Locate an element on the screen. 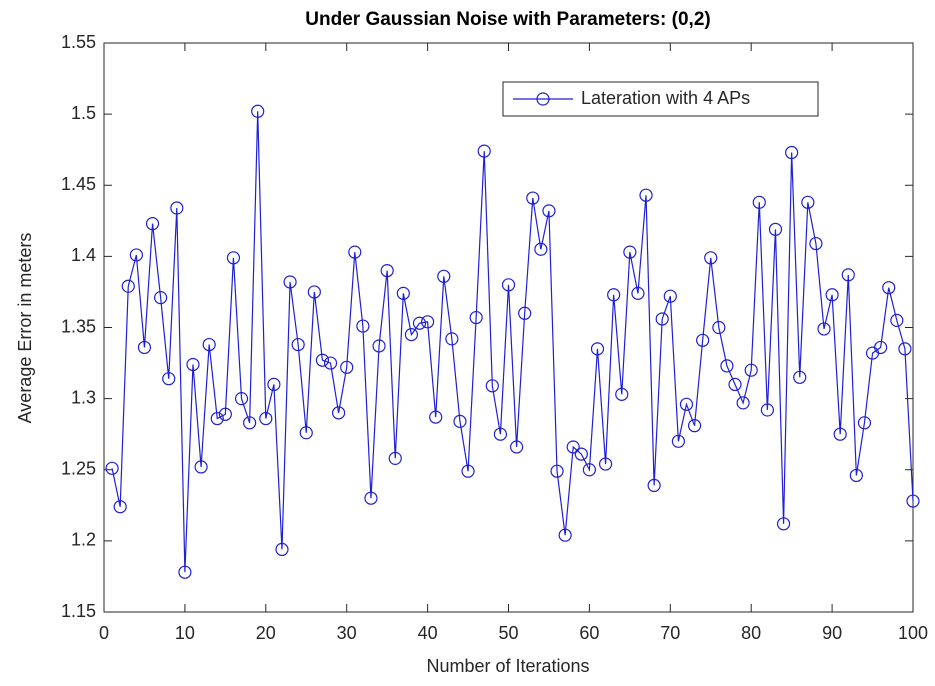 The width and height of the screenshot is (935, 686). y-tick-label: 1.15 is located at coordinates (78, 611).